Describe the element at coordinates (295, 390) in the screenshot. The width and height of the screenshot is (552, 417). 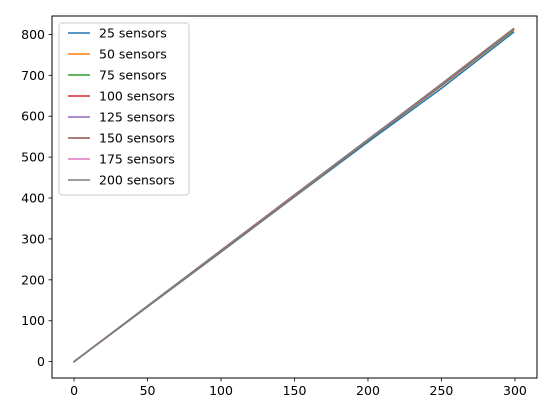
I see `x-tick-label: 150` at that location.